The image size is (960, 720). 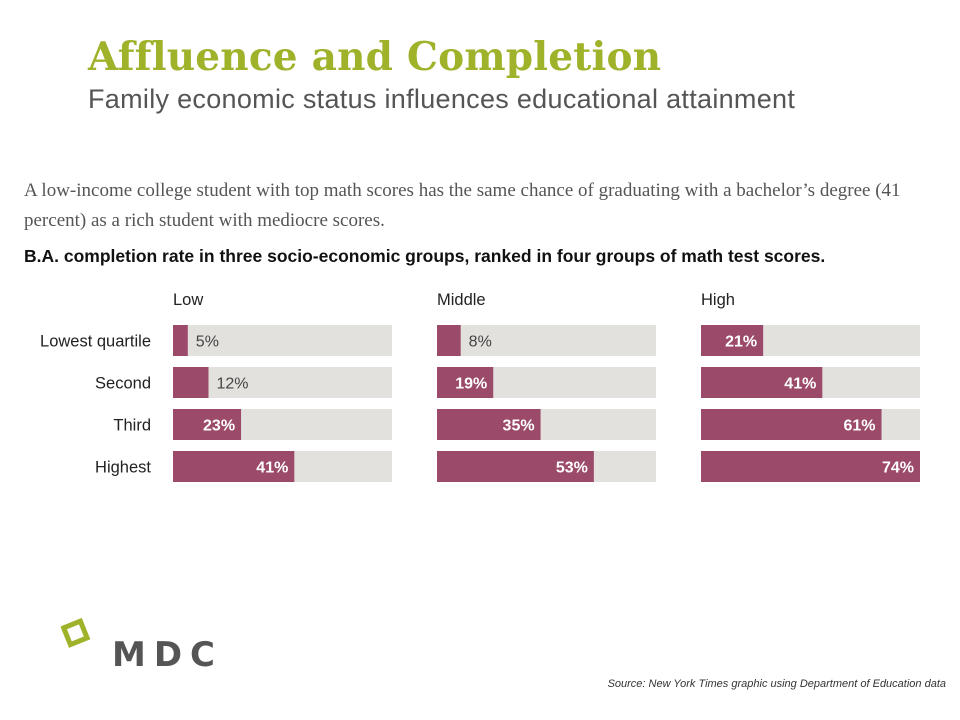 What do you see at coordinates (233, 384) in the screenshot?
I see `data-label: 12%` at bounding box center [233, 384].